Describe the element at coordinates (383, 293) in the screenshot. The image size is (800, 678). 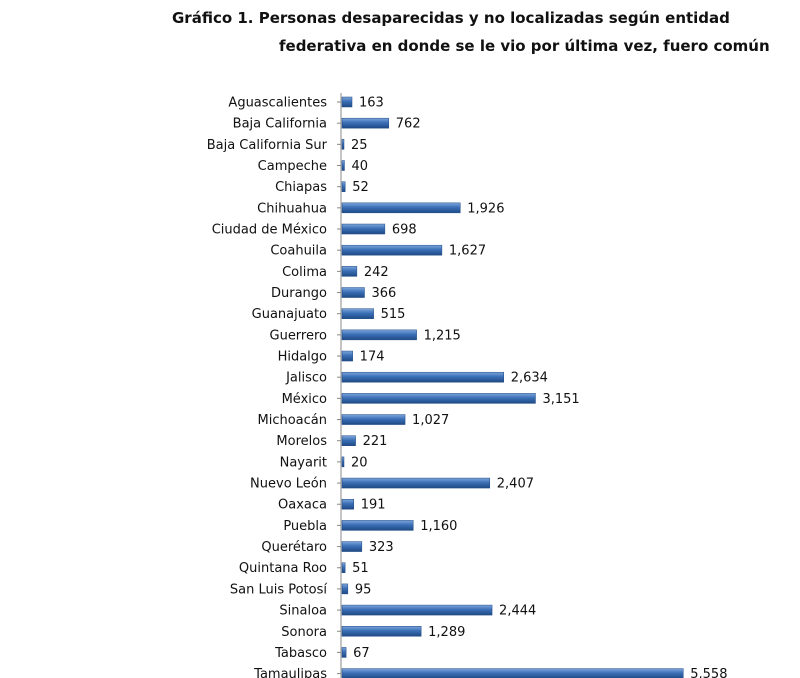
I see `data-label: 366` at that location.